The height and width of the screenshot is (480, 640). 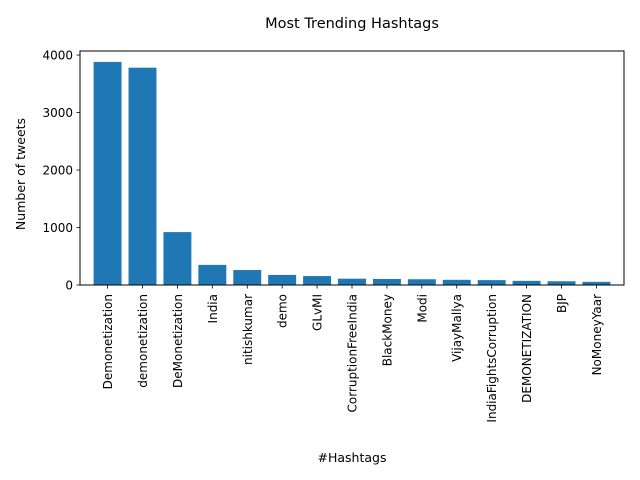 I want to click on y-axis: 0 1000 2000 3000 4000, so click(x=61, y=171).